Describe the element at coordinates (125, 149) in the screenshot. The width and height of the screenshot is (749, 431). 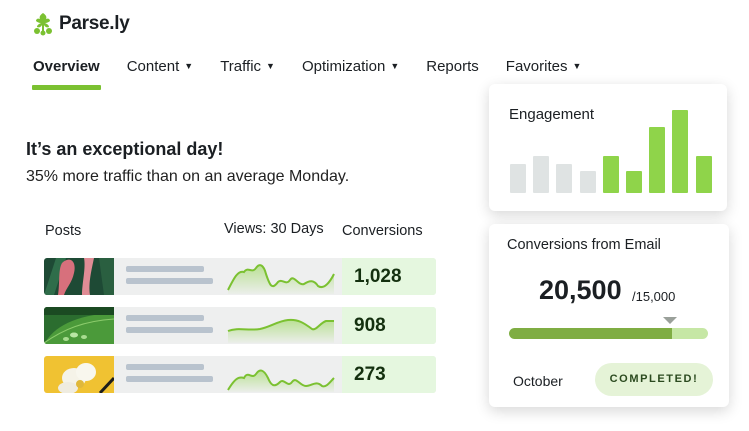
I see `summary-headline: It’s an exceptional day!` at that location.